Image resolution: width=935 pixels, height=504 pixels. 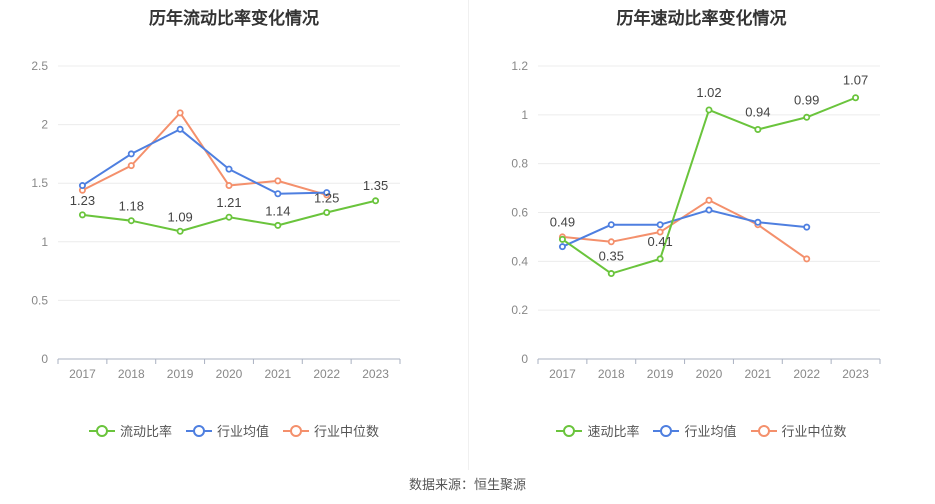 I want to click on data-label: 0.41, so click(x=659, y=241).